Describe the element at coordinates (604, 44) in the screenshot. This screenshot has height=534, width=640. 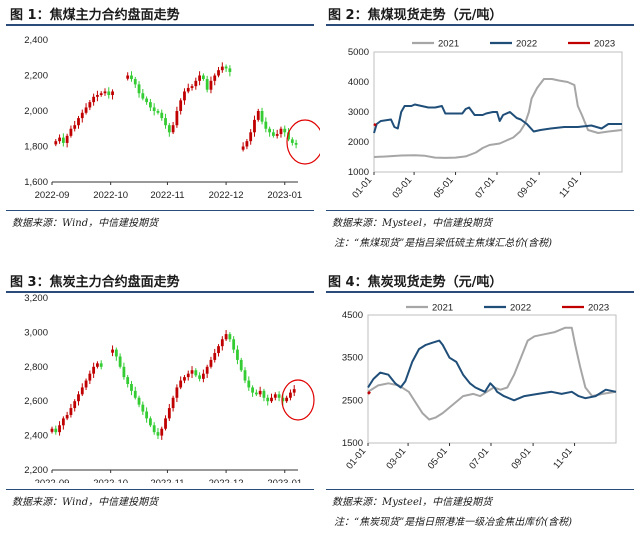
I see `legend-label: 2023` at that location.